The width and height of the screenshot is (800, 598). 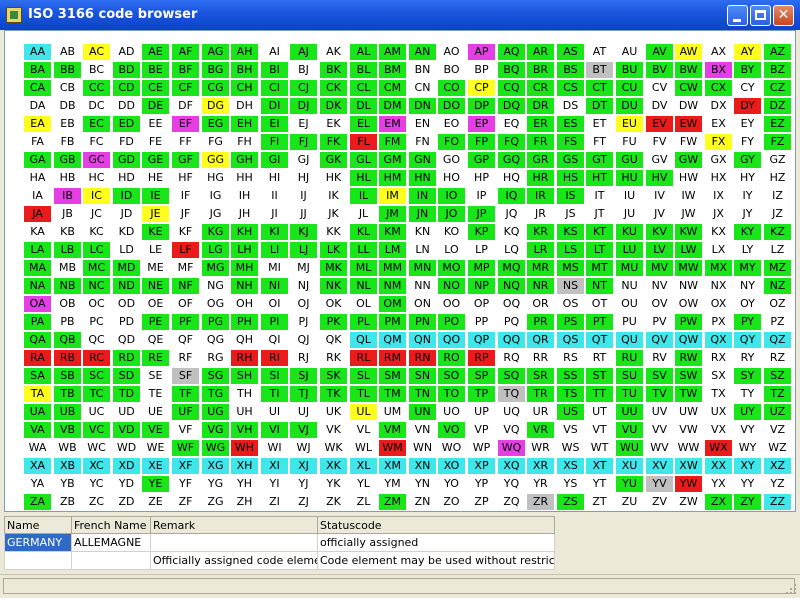 I want to click on code-cell-od: OD, so click(x=126, y=304).